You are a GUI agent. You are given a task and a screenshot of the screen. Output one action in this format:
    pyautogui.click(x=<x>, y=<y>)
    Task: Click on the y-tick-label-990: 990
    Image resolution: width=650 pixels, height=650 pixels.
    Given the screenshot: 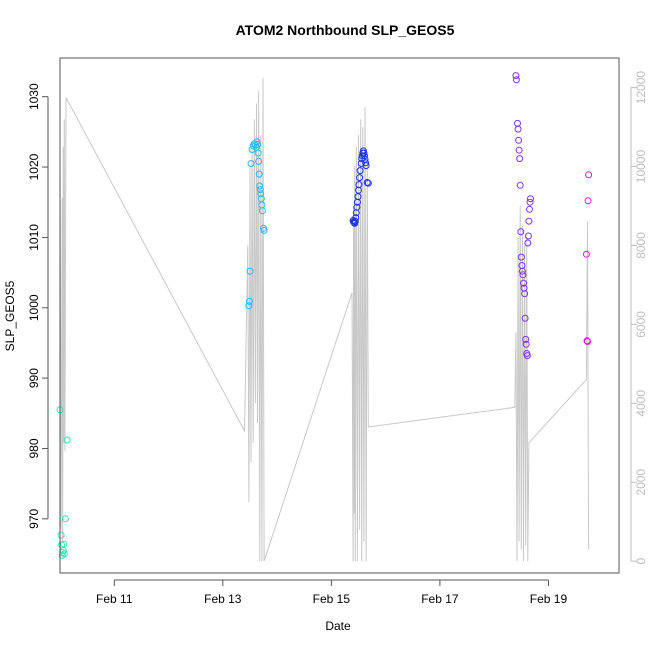 What is the action you would take?
    pyautogui.click(x=34, y=378)
    